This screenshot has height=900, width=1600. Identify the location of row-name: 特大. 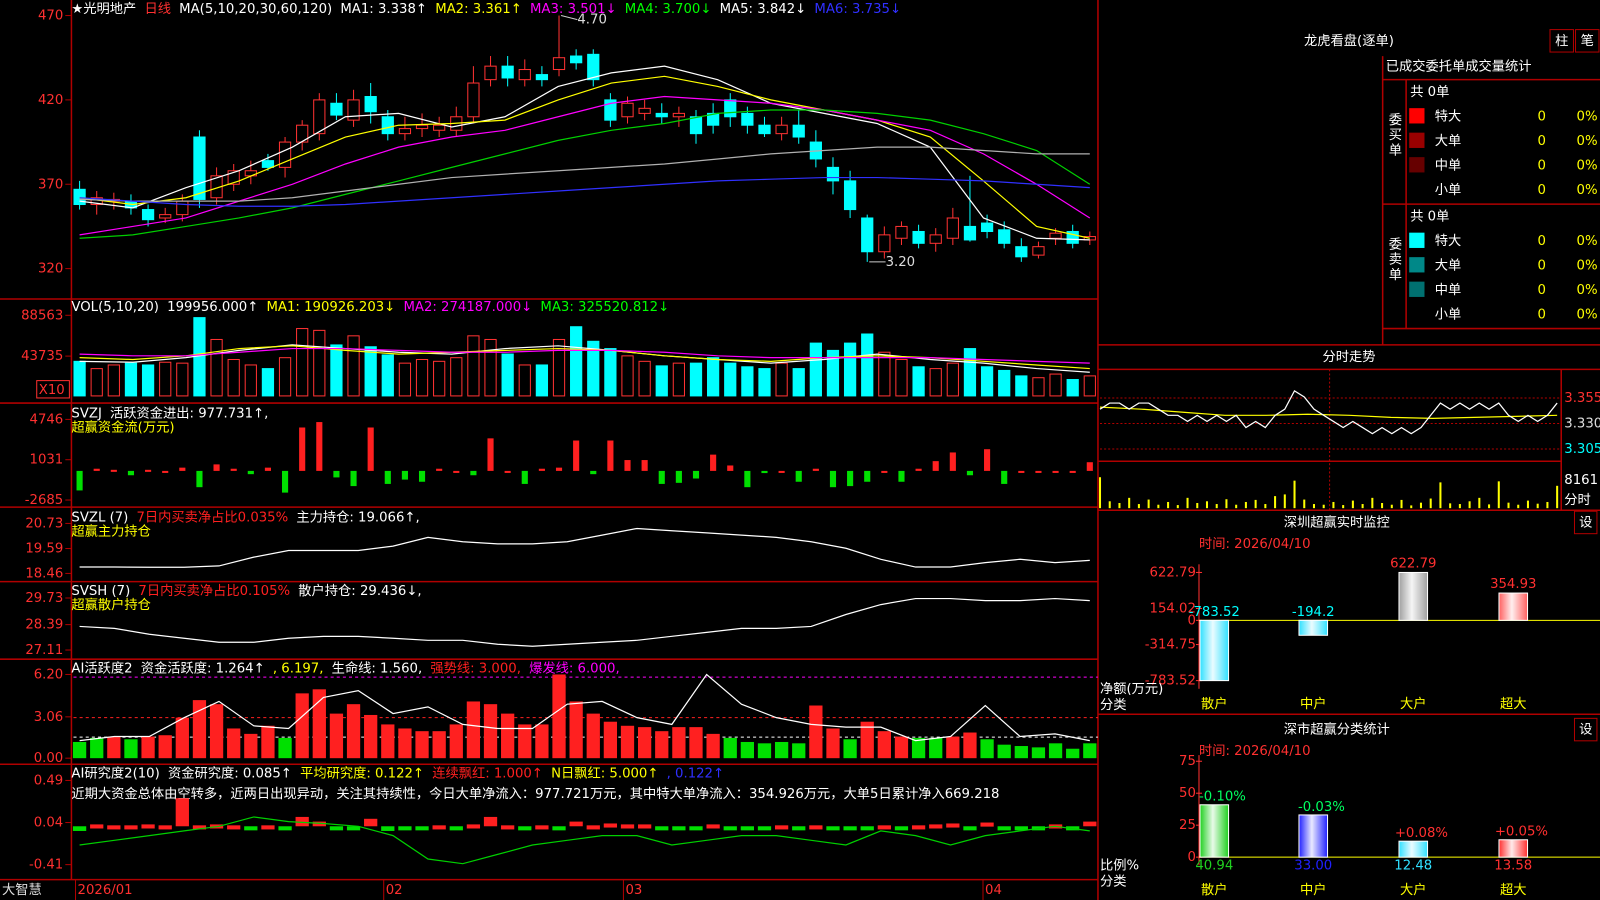
(1448, 241).